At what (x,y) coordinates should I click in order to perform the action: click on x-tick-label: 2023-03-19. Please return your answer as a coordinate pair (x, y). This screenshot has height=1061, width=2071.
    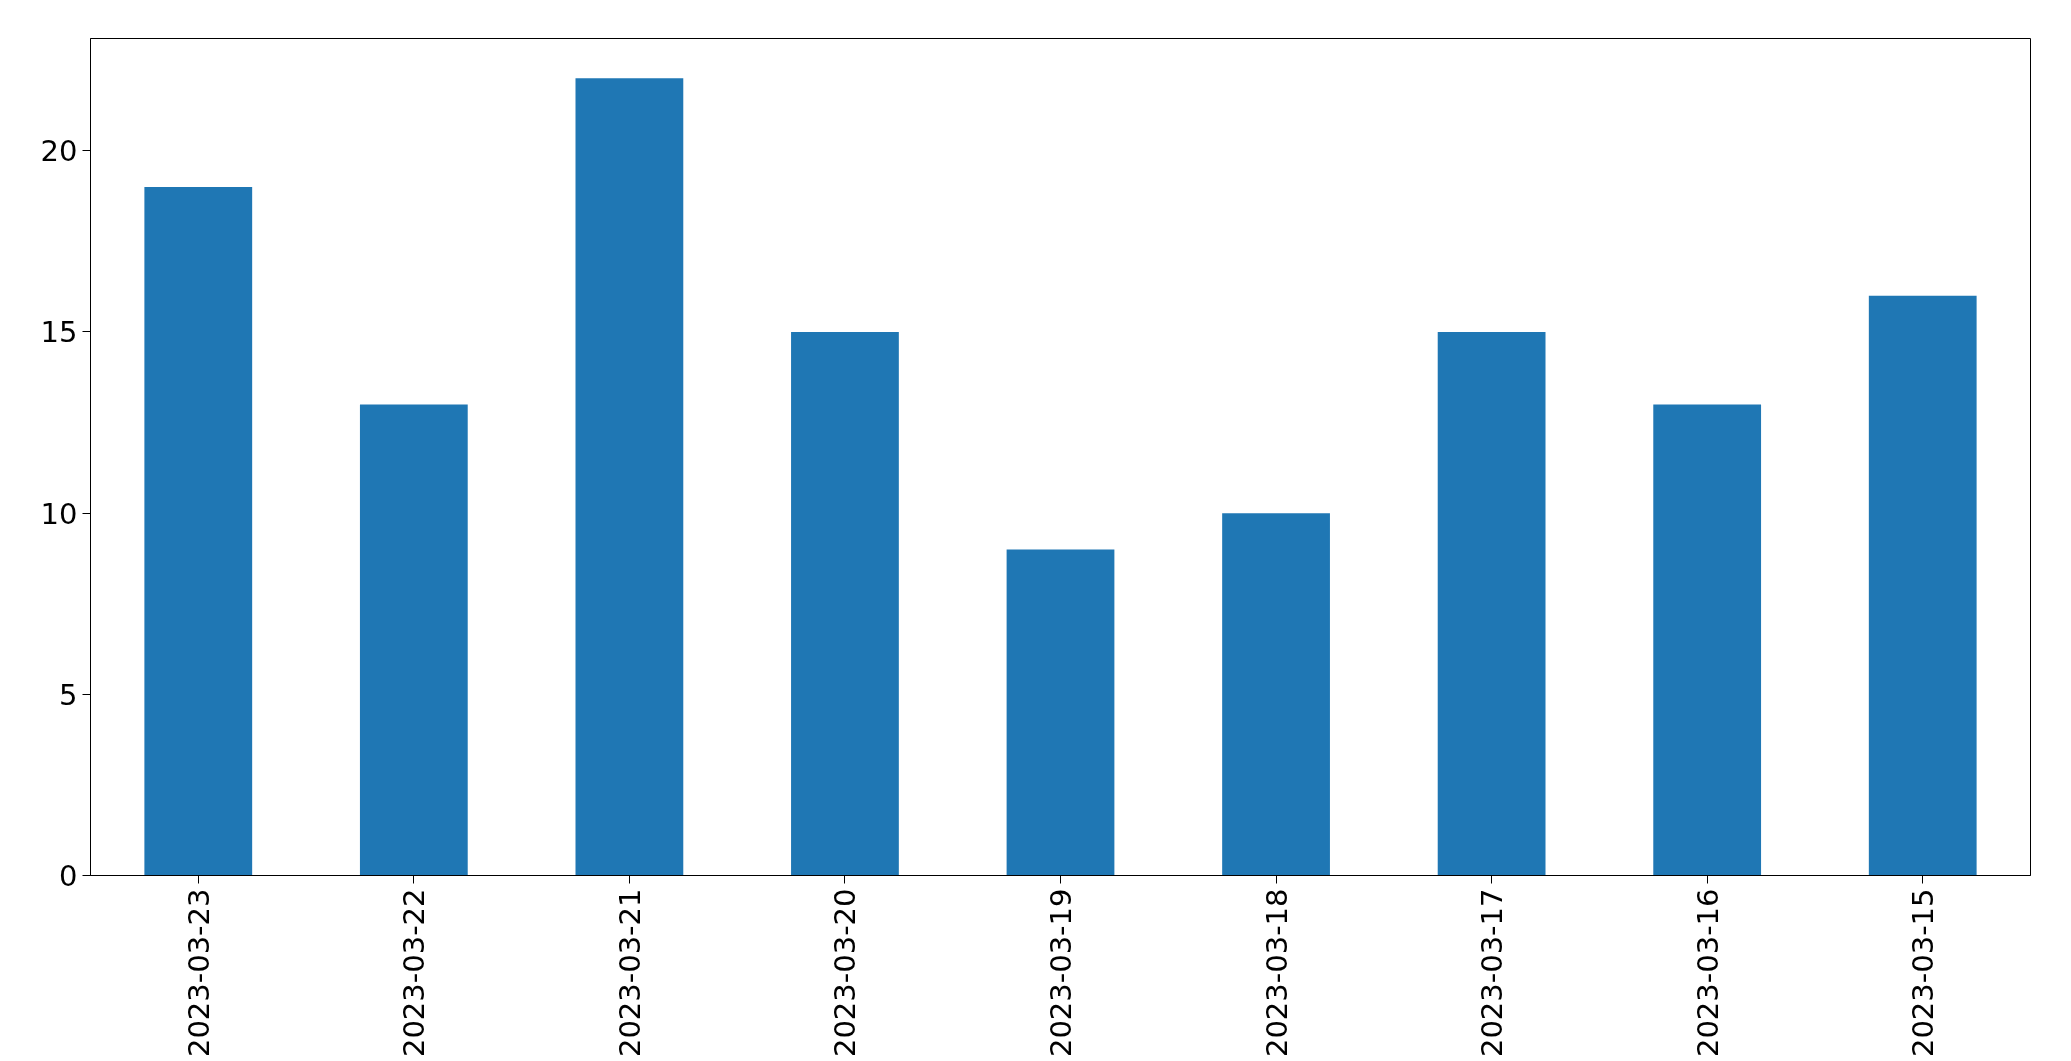
    Looking at the image, I should click on (1061, 973).